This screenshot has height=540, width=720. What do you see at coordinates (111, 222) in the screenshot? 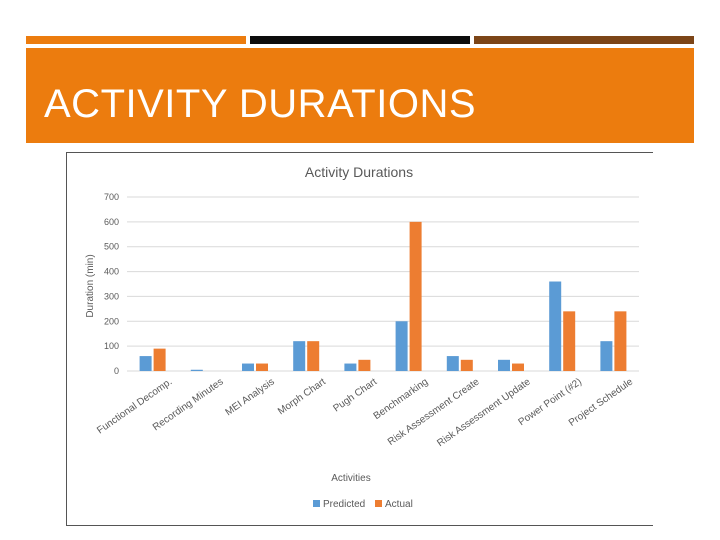
I see `y-tick-label: 600` at bounding box center [111, 222].